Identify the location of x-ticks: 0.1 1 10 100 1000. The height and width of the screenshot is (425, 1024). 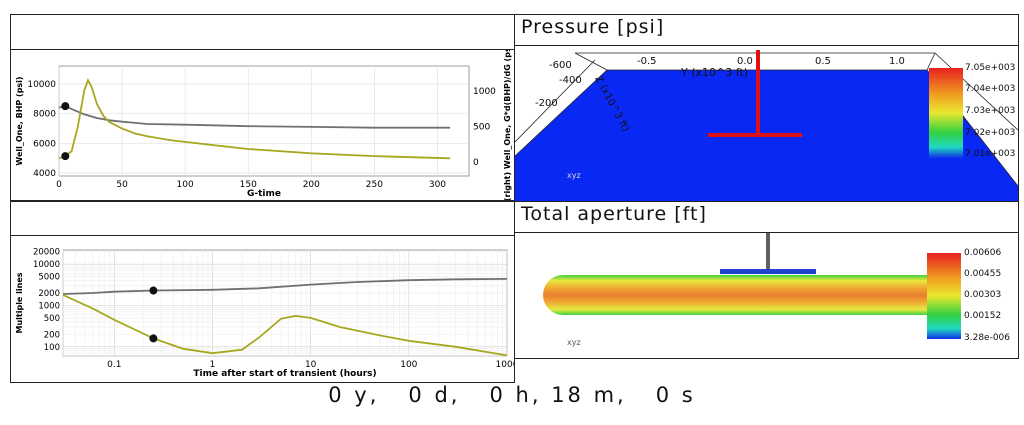
(310, 365).